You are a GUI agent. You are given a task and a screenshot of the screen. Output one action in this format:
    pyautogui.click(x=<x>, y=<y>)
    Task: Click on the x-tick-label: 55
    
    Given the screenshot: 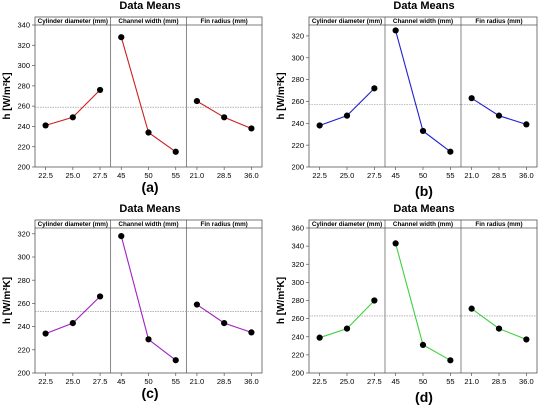 What is the action you would take?
    pyautogui.click(x=176, y=381)
    